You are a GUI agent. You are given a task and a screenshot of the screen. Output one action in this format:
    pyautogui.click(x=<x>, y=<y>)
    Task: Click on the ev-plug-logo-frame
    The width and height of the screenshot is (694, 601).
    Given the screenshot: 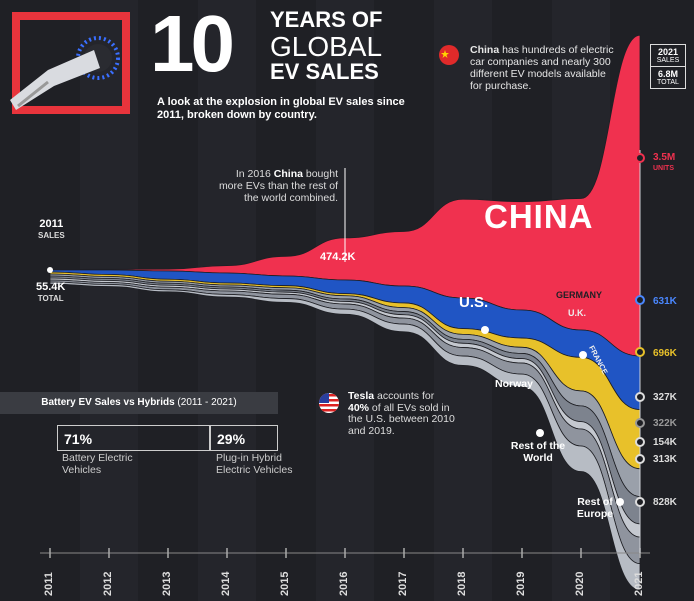 What is the action you would take?
    pyautogui.click(x=71, y=63)
    